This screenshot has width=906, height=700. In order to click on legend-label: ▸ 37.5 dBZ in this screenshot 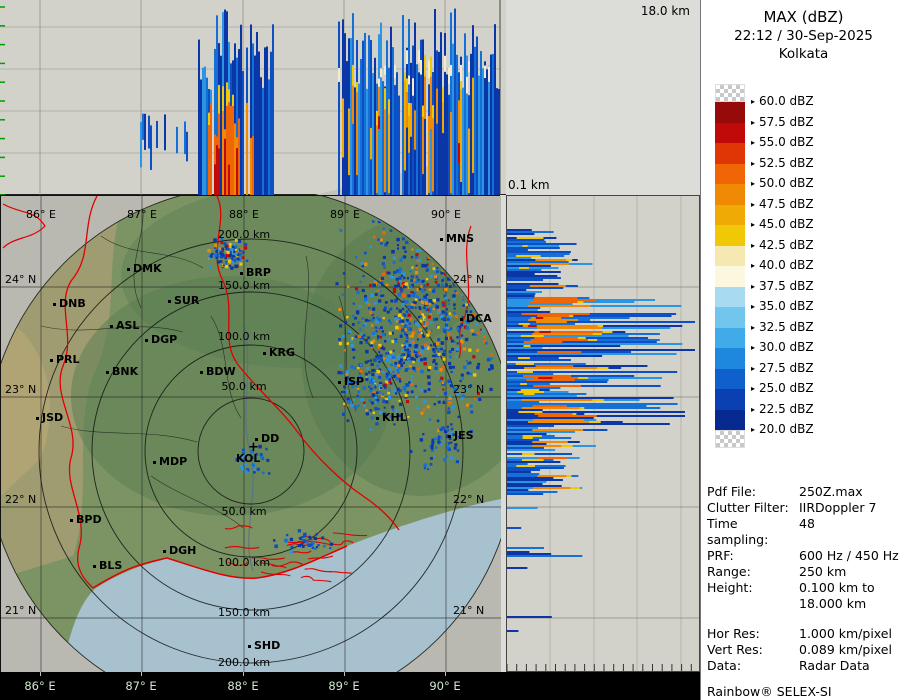, I will do `click(782, 286)`.